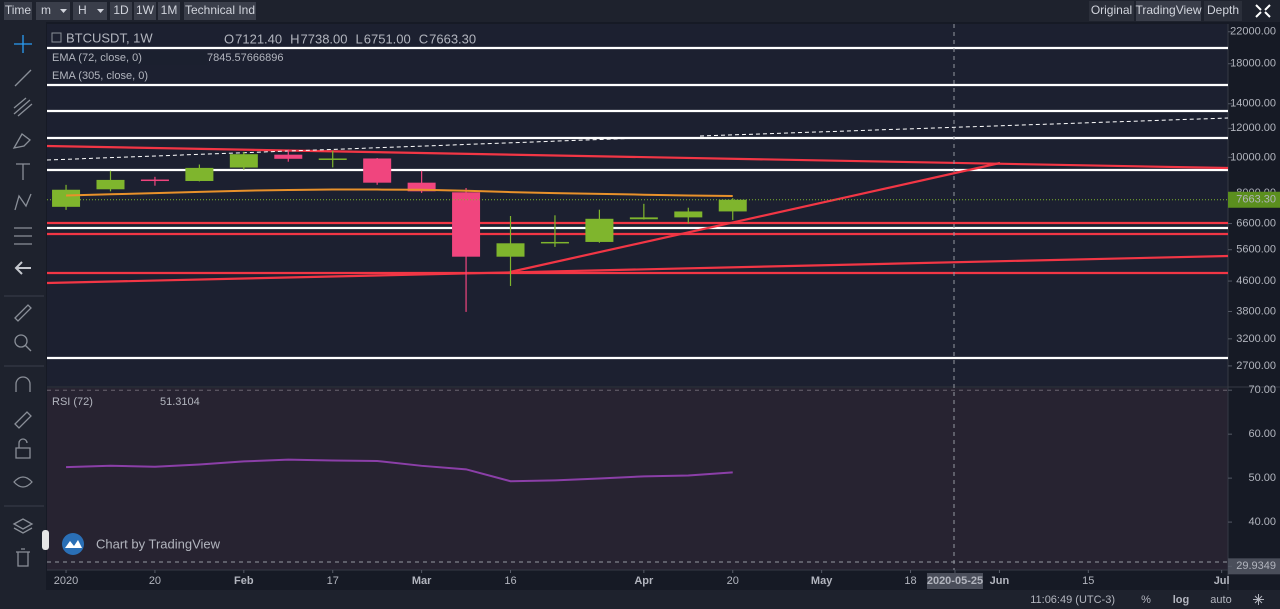  I want to click on delete-tool, so click(23, 557).